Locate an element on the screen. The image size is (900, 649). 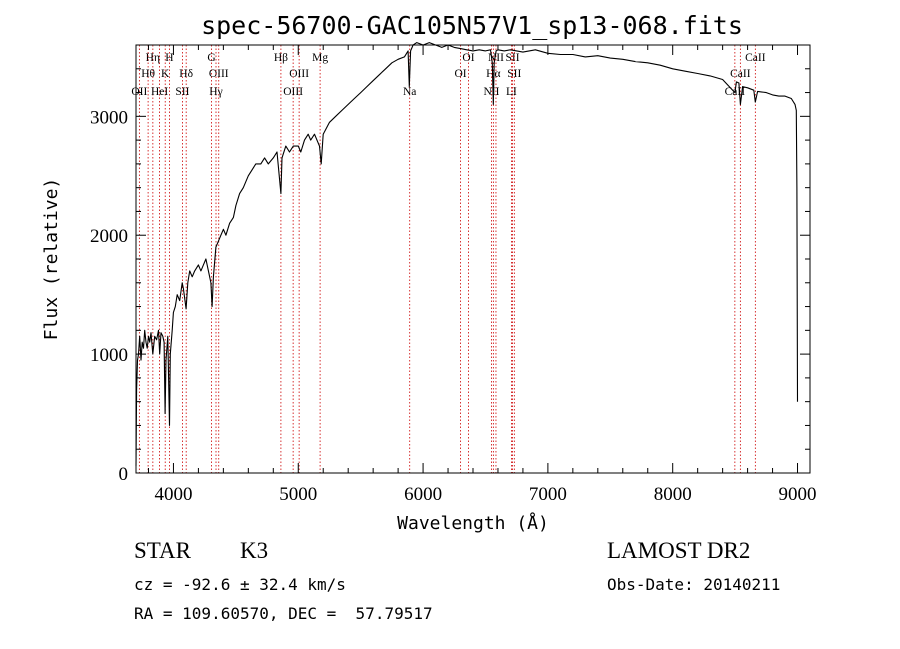
spectral-line-label: OII is located at coordinates (139, 92).